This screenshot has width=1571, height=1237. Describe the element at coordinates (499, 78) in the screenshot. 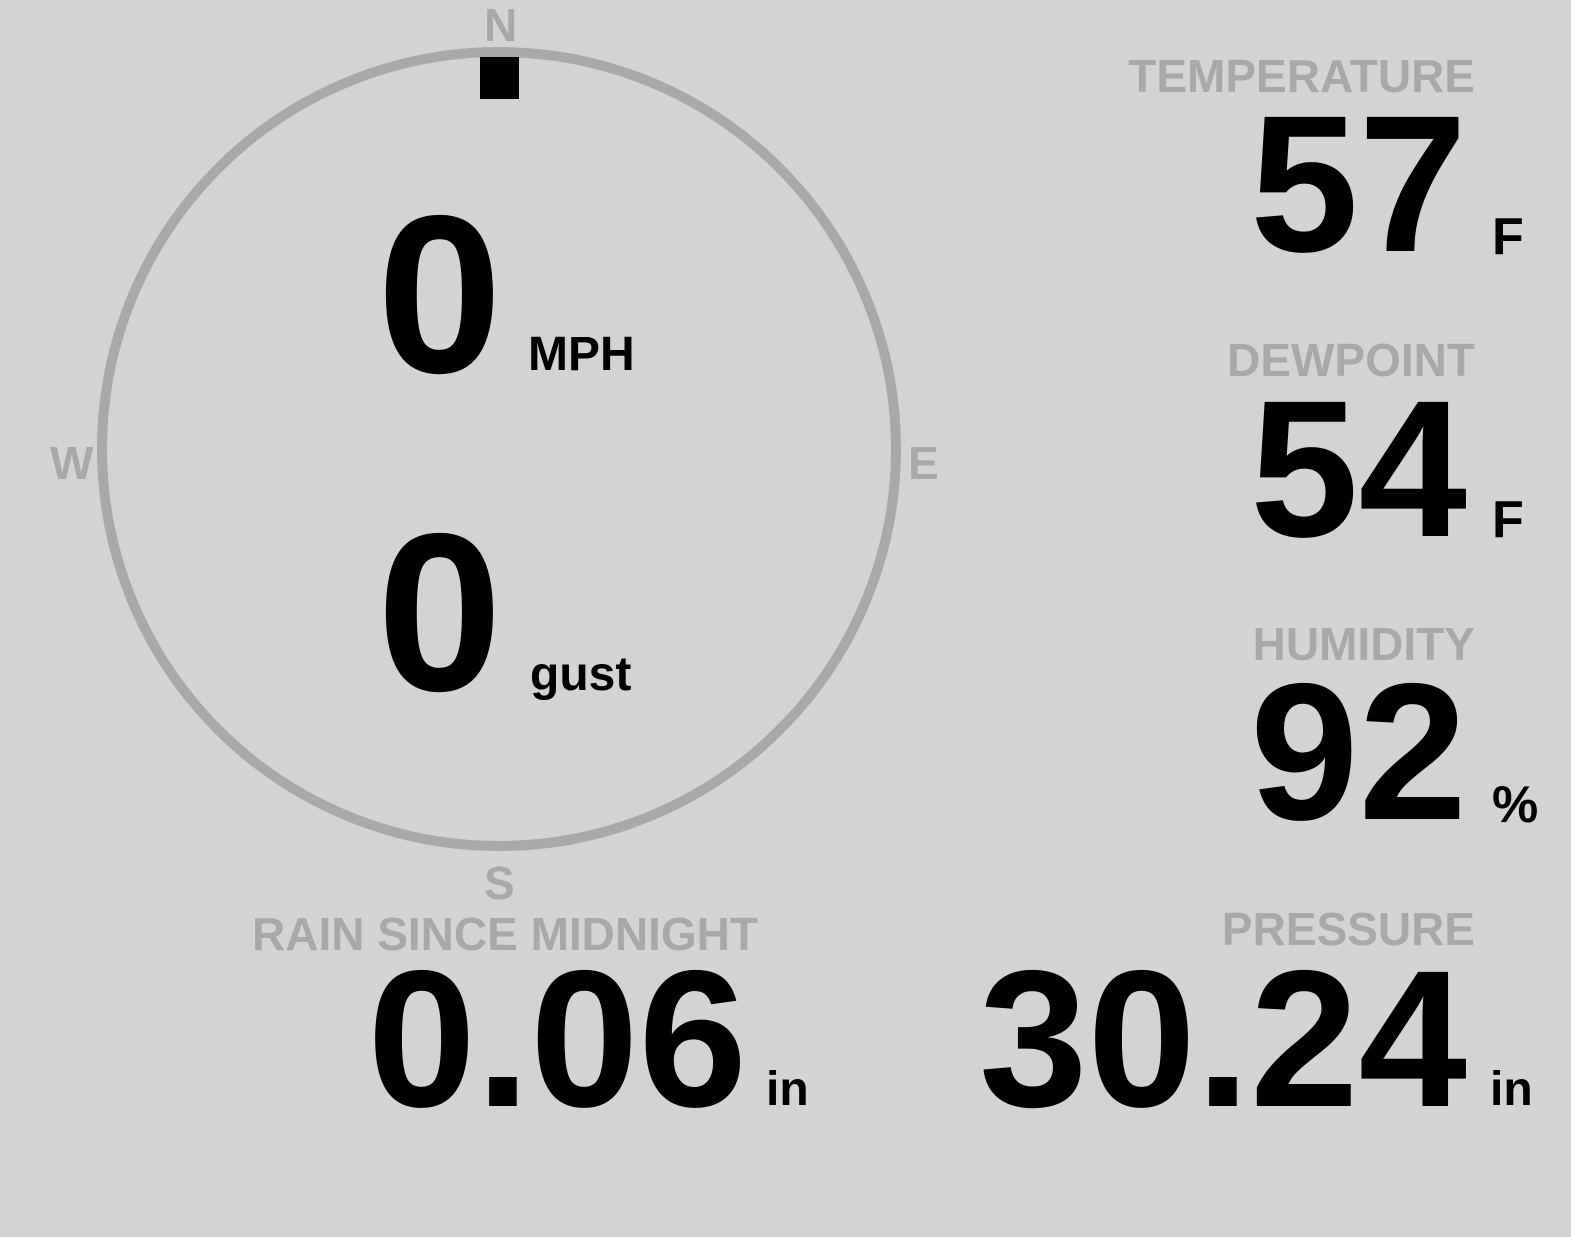

I see `wind-direction-marker` at that location.